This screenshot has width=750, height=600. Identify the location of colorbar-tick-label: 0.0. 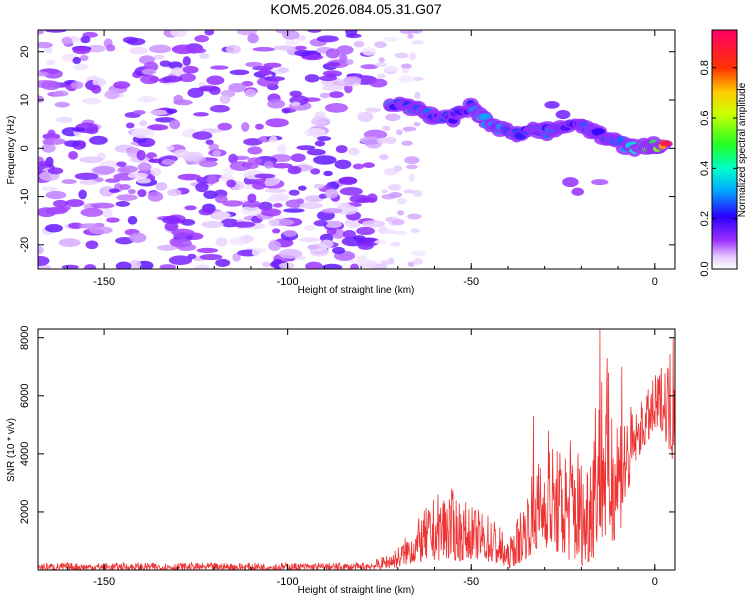
(705, 268).